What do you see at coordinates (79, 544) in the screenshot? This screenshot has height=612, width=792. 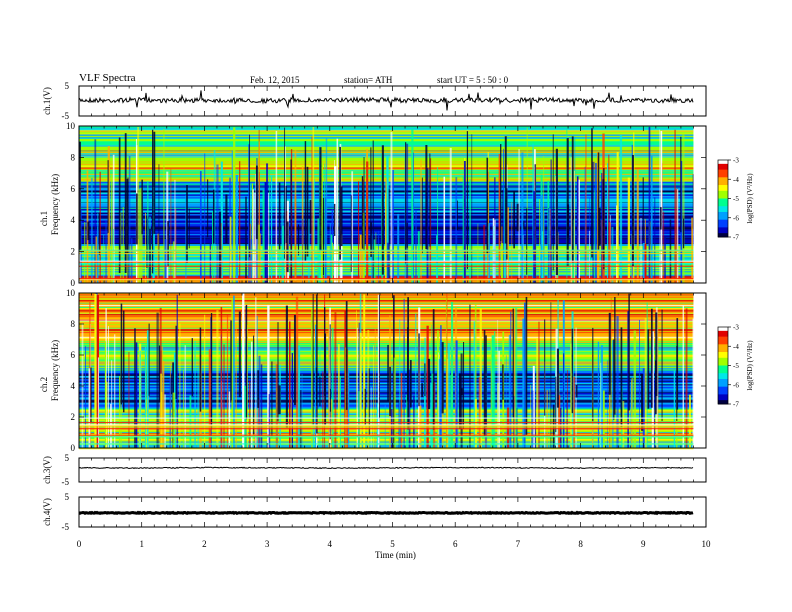 I see `x-tick-label: 0` at bounding box center [79, 544].